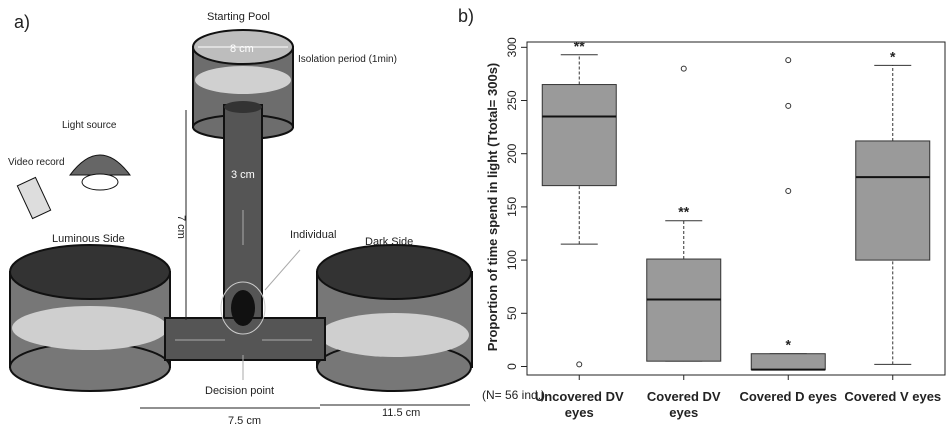 This screenshot has width=949, height=428. What do you see at coordinates (683, 404) in the screenshot?
I see `x-tick-label: Covered DV eyes` at bounding box center [683, 404].